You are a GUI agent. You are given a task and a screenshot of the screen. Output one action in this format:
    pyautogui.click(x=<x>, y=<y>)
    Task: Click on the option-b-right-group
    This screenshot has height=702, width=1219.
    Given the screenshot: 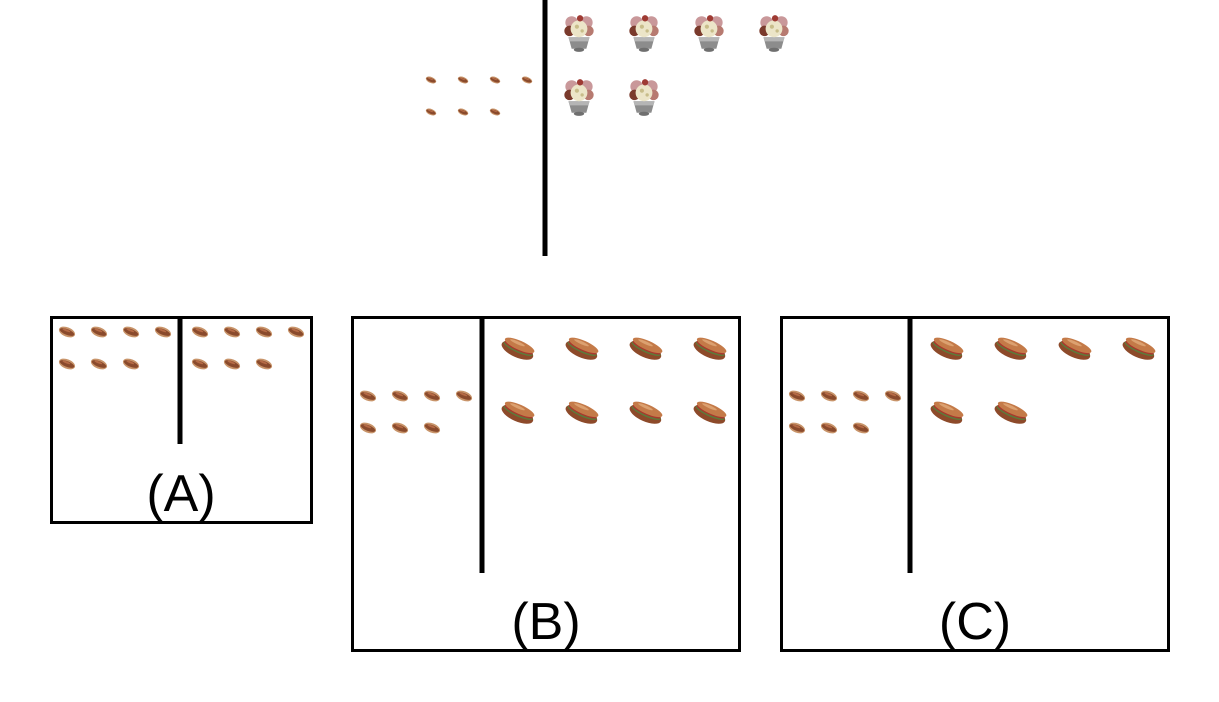 What is the action you would take?
    pyautogui.click(x=614, y=381)
    